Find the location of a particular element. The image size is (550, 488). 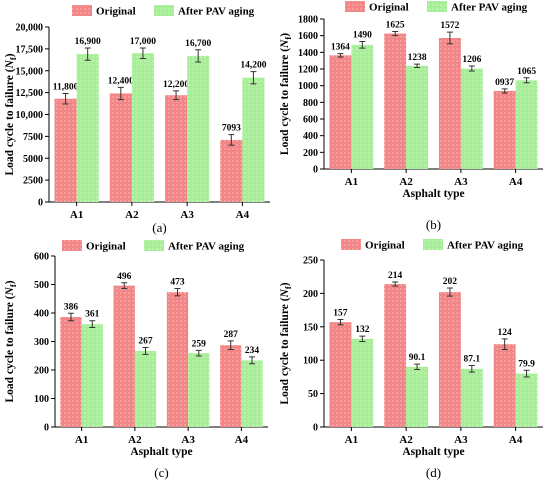

y-tick-label: 10,000 is located at coordinates (30, 115).